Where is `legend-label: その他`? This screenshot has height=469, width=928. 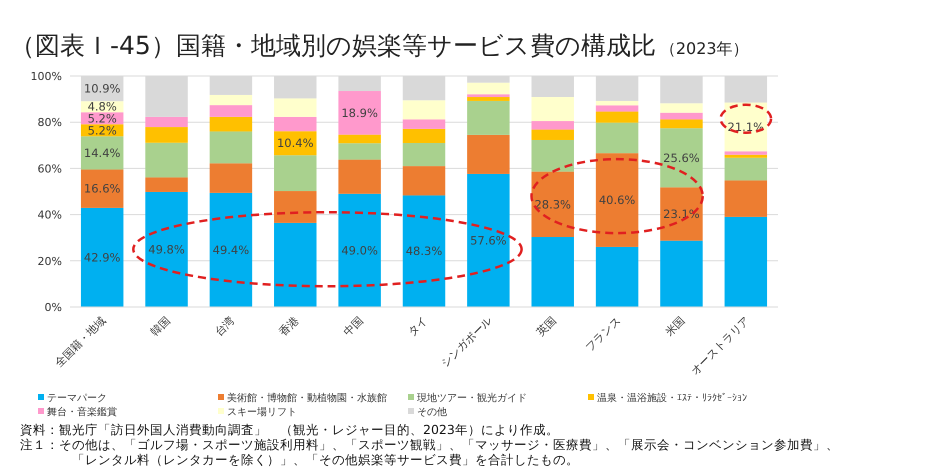 legend-label: その他 is located at coordinates (432, 412).